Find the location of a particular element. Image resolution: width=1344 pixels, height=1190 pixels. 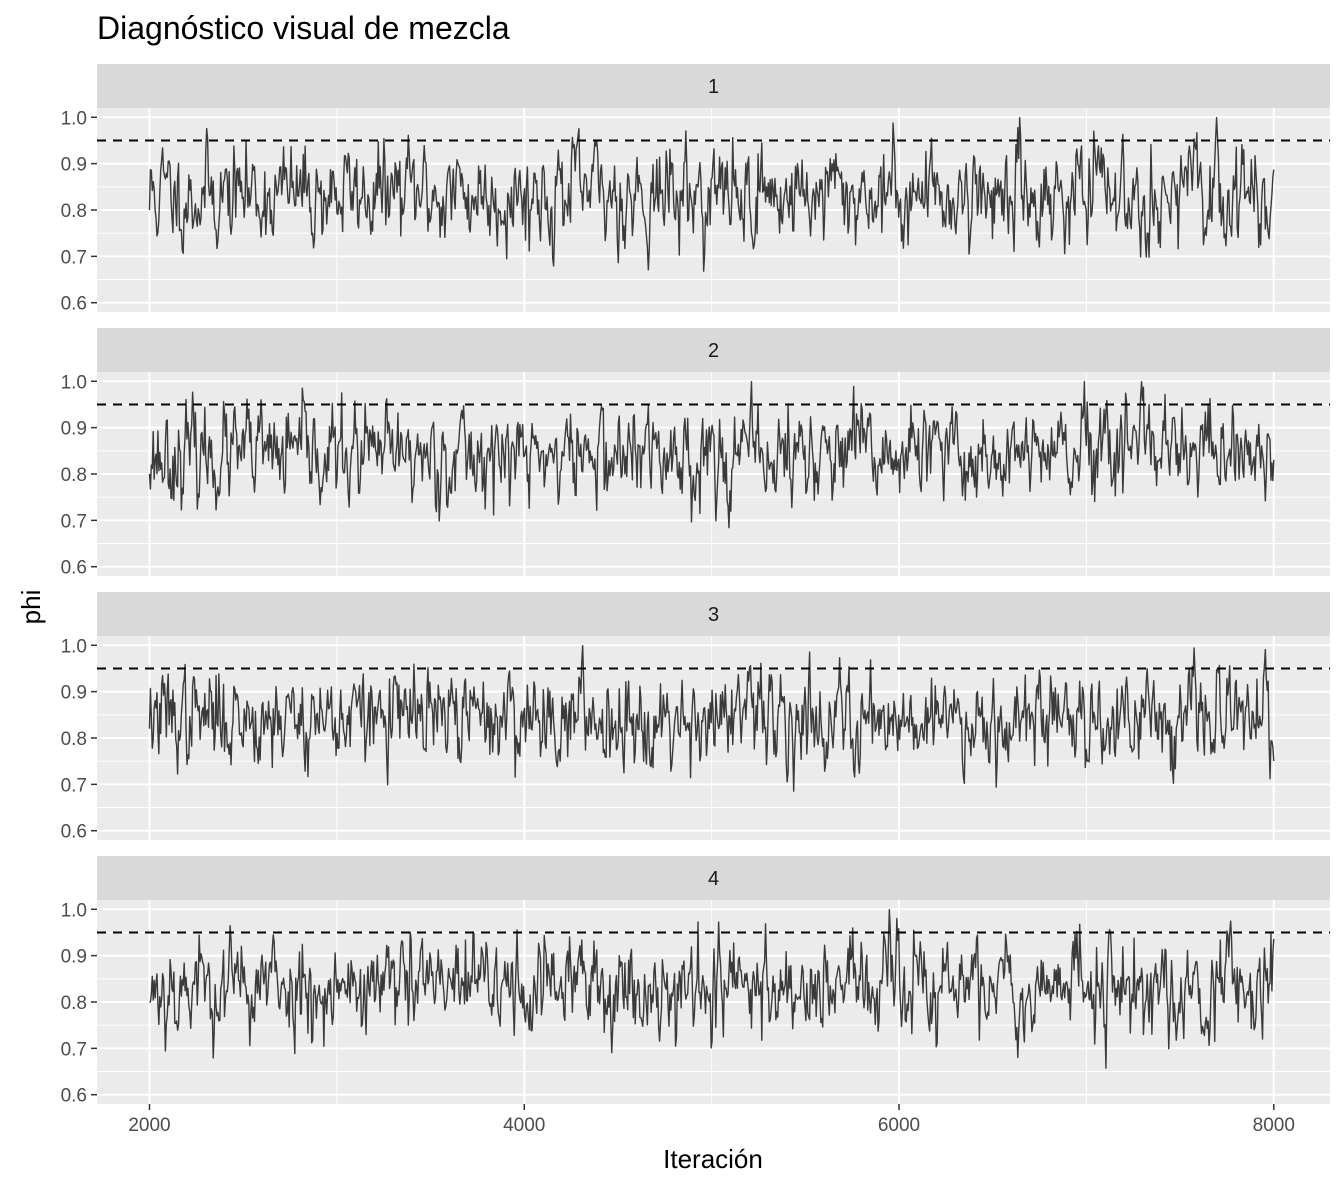

x-axis: 2000 4000 6000 8000 is located at coordinates (711, 1120).